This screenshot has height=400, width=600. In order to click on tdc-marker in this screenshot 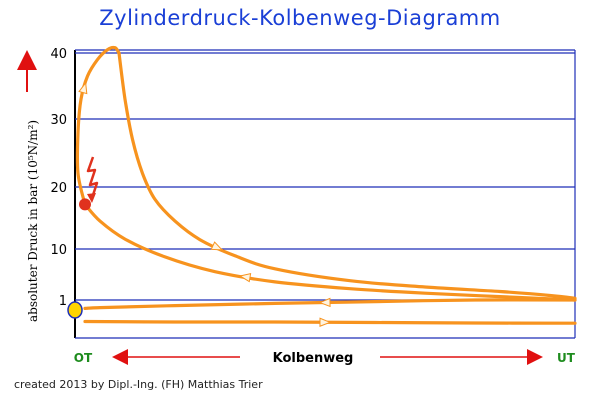, I will do `click(75, 310)`.